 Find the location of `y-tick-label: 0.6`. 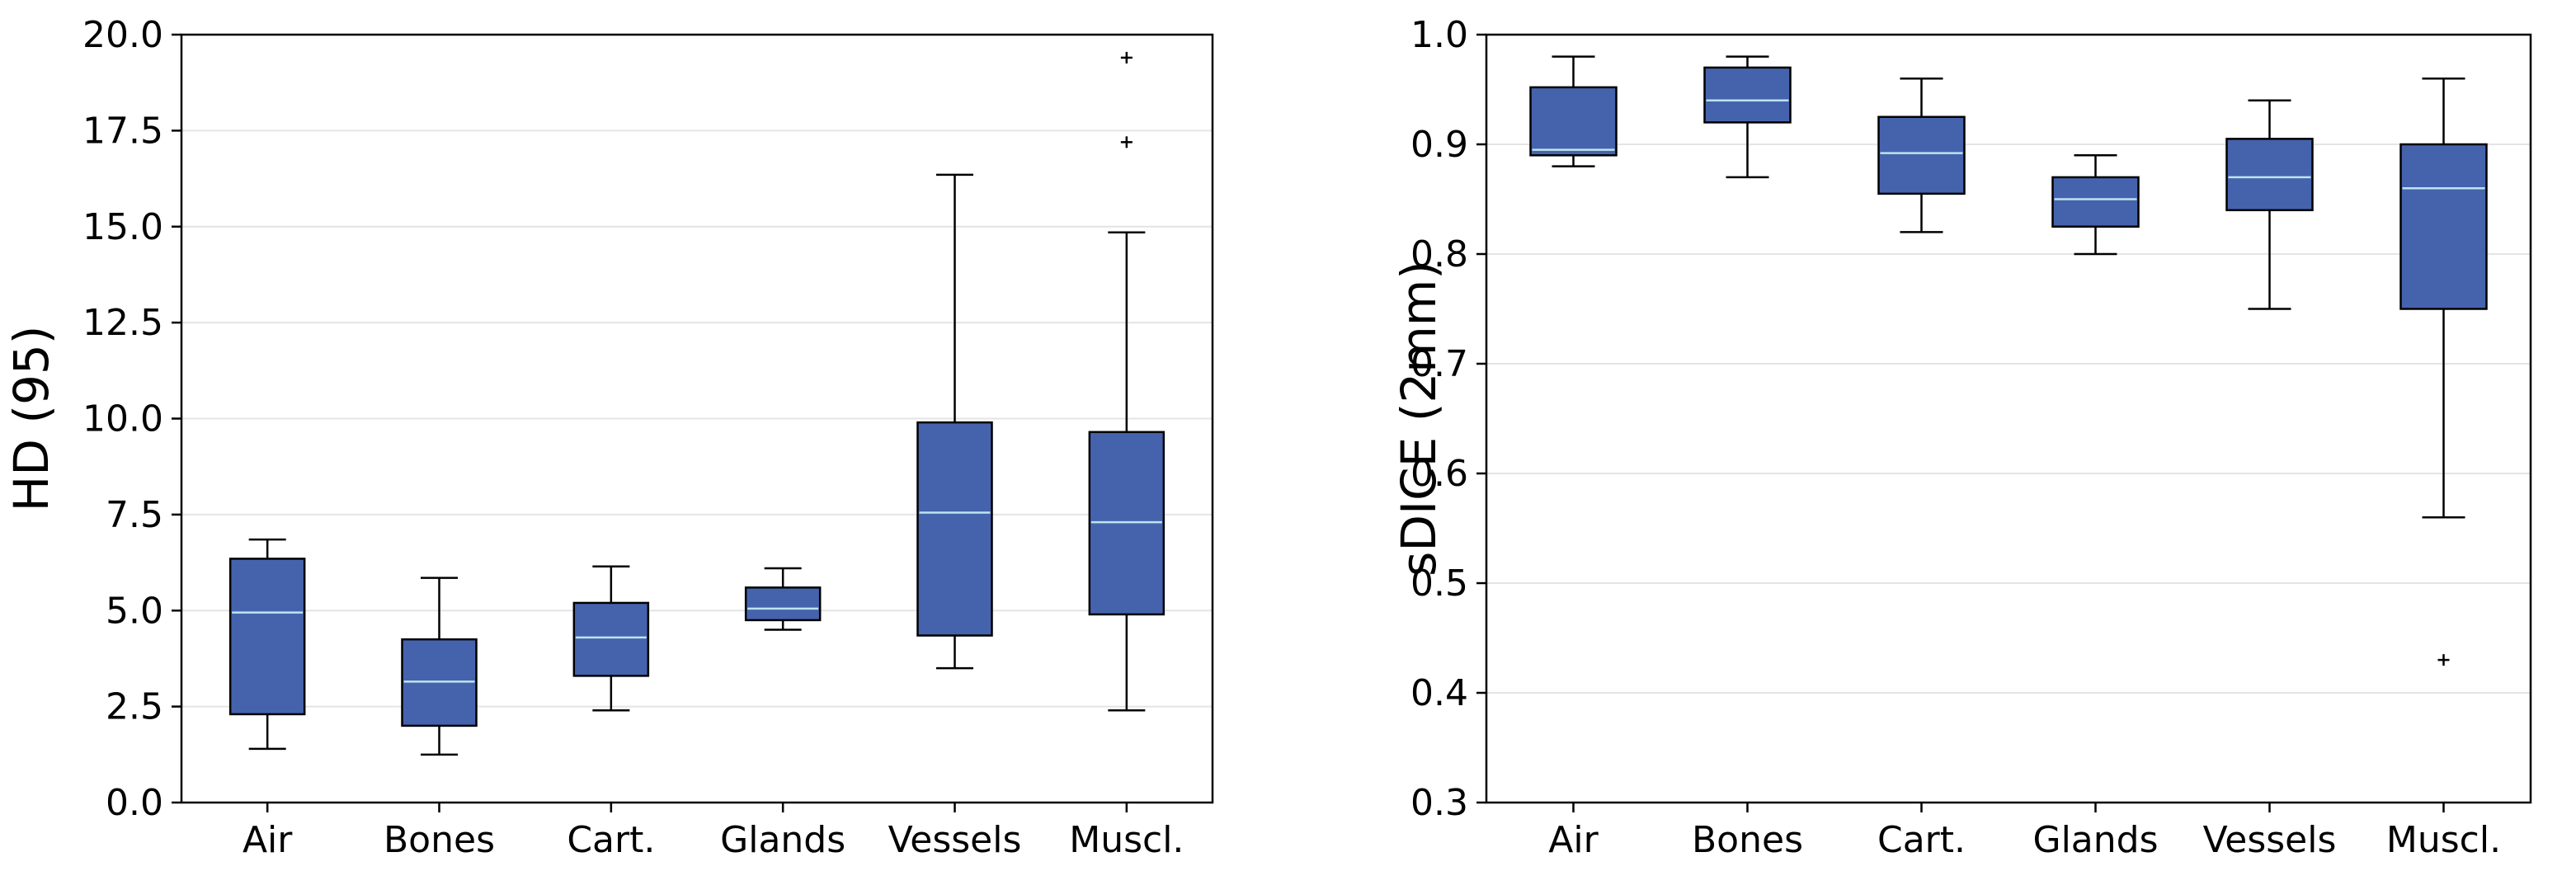

y-tick-label: 0.6 is located at coordinates (1439, 474).